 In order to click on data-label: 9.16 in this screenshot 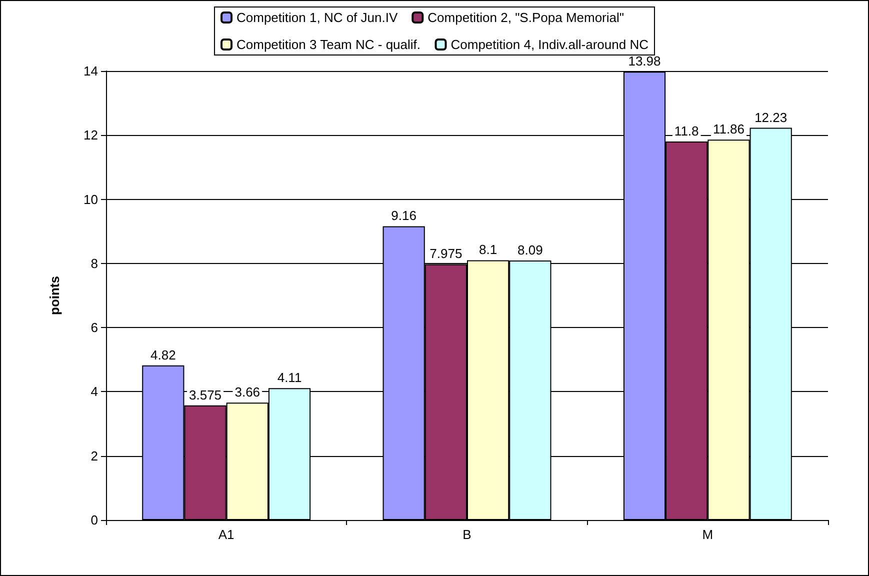, I will do `click(403, 216)`.